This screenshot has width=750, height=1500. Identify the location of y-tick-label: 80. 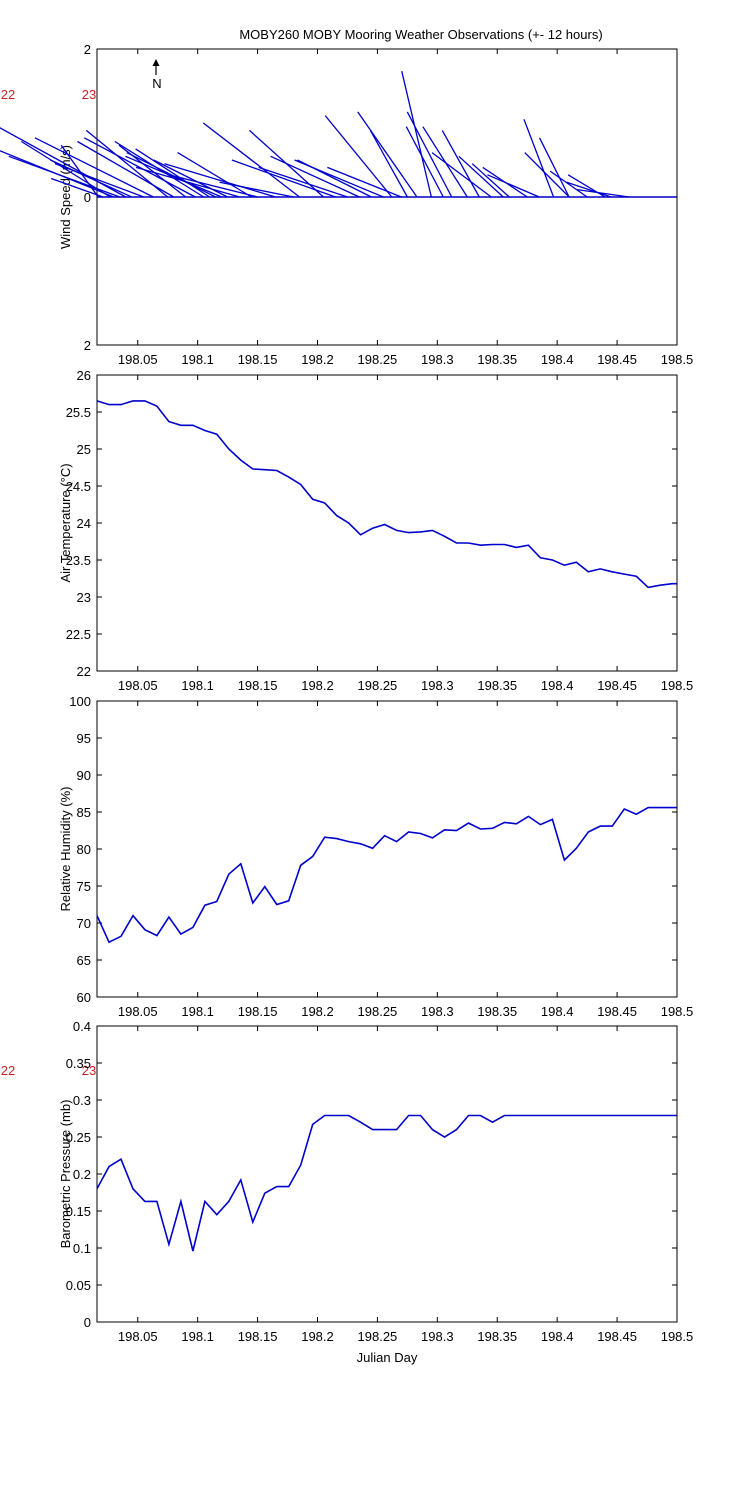
(84, 849).